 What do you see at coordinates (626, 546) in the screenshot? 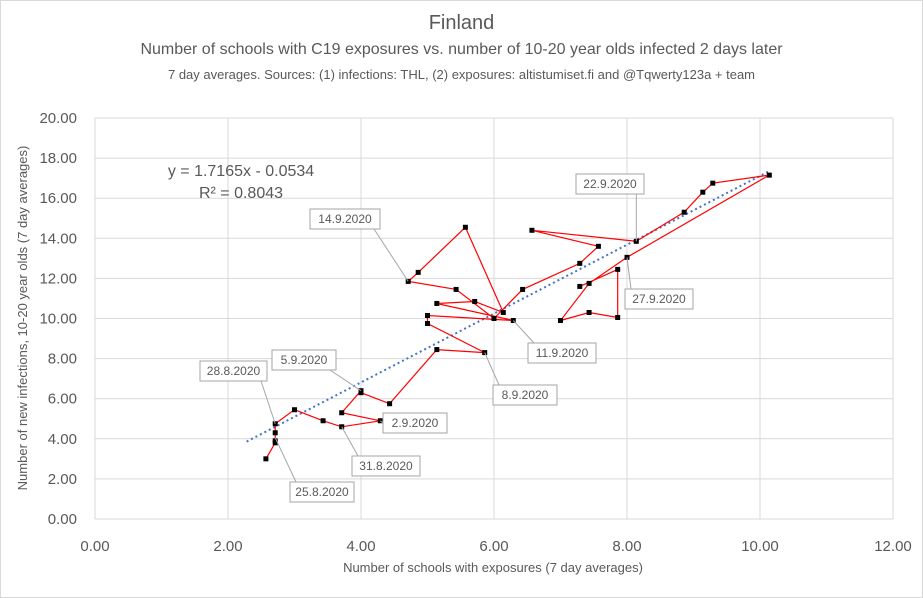
I see `x-tick-label: 8.00` at bounding box center [626, 546].